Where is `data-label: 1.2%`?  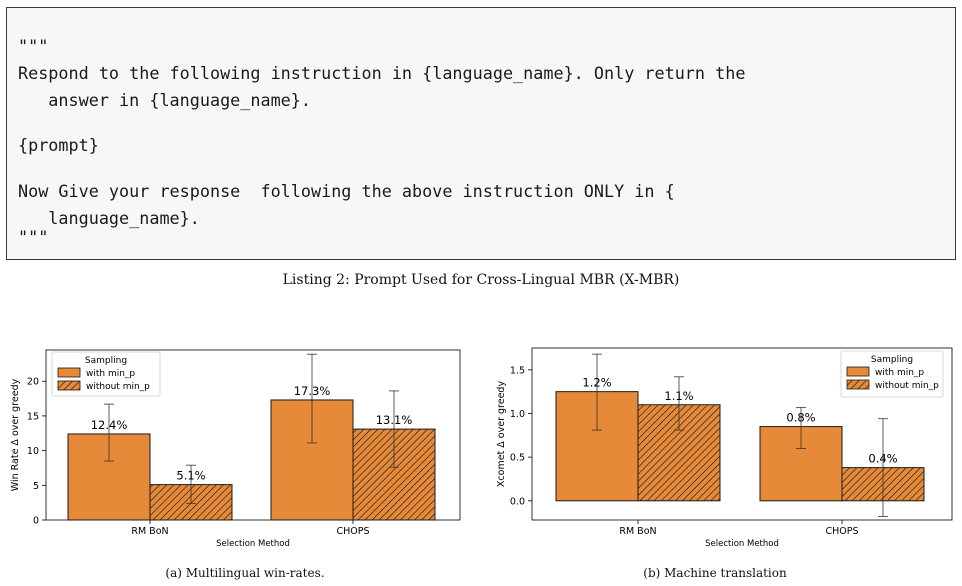 data-label: 1.2% is located at coordinates (596, 383).